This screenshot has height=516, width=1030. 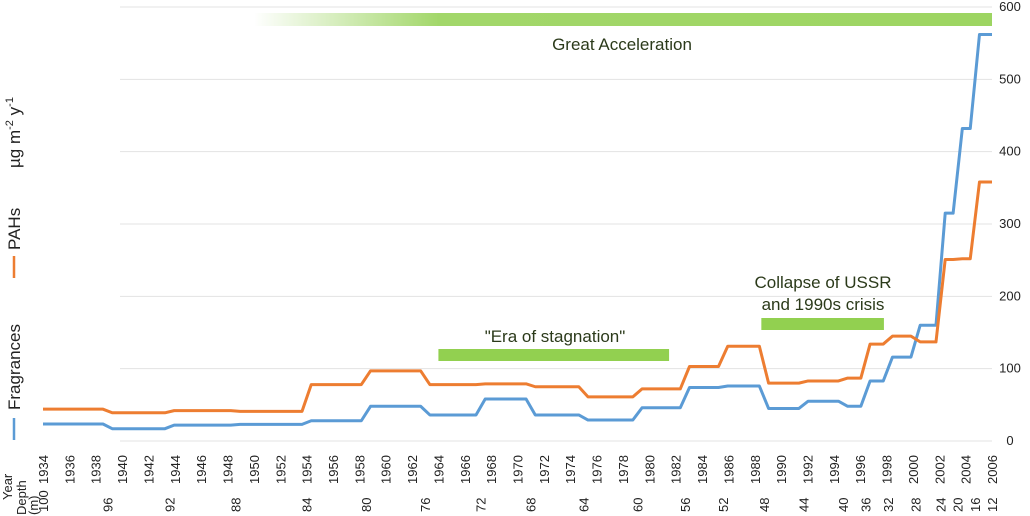 What do you see at coordinates (148, 469) in the screenshot?
I see `x-tick-label: 1942` at bounding box center [148, 469].